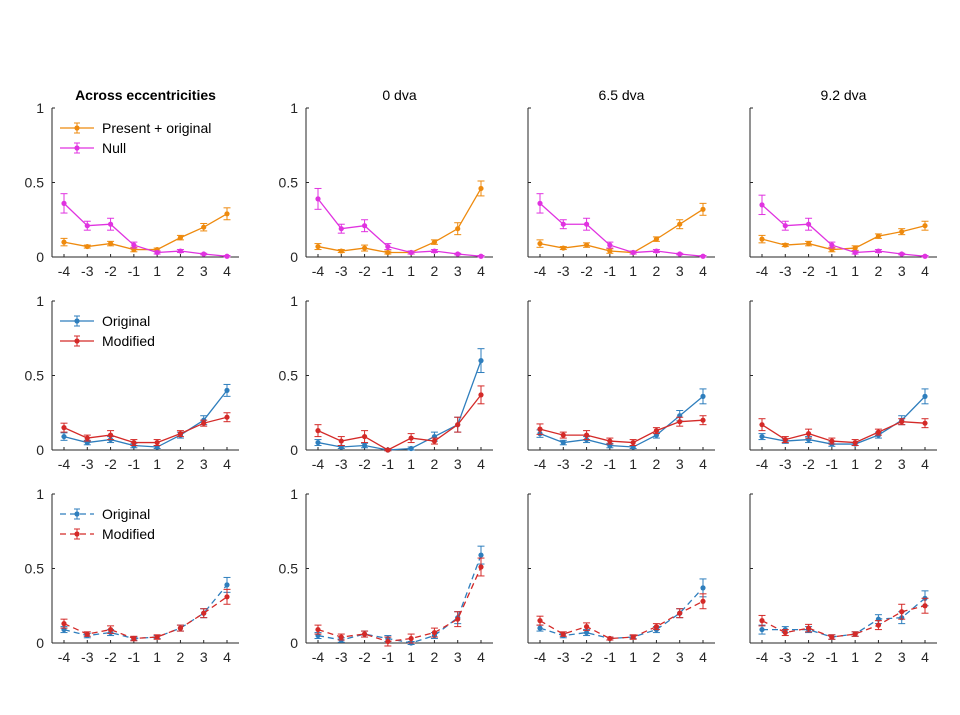 Image resolution: width=960 pixels, height=715 pixels. What do you see at coordinates (145, 229) in the screenshot?
I see `series-line-null` at bounding box center [145, 229].